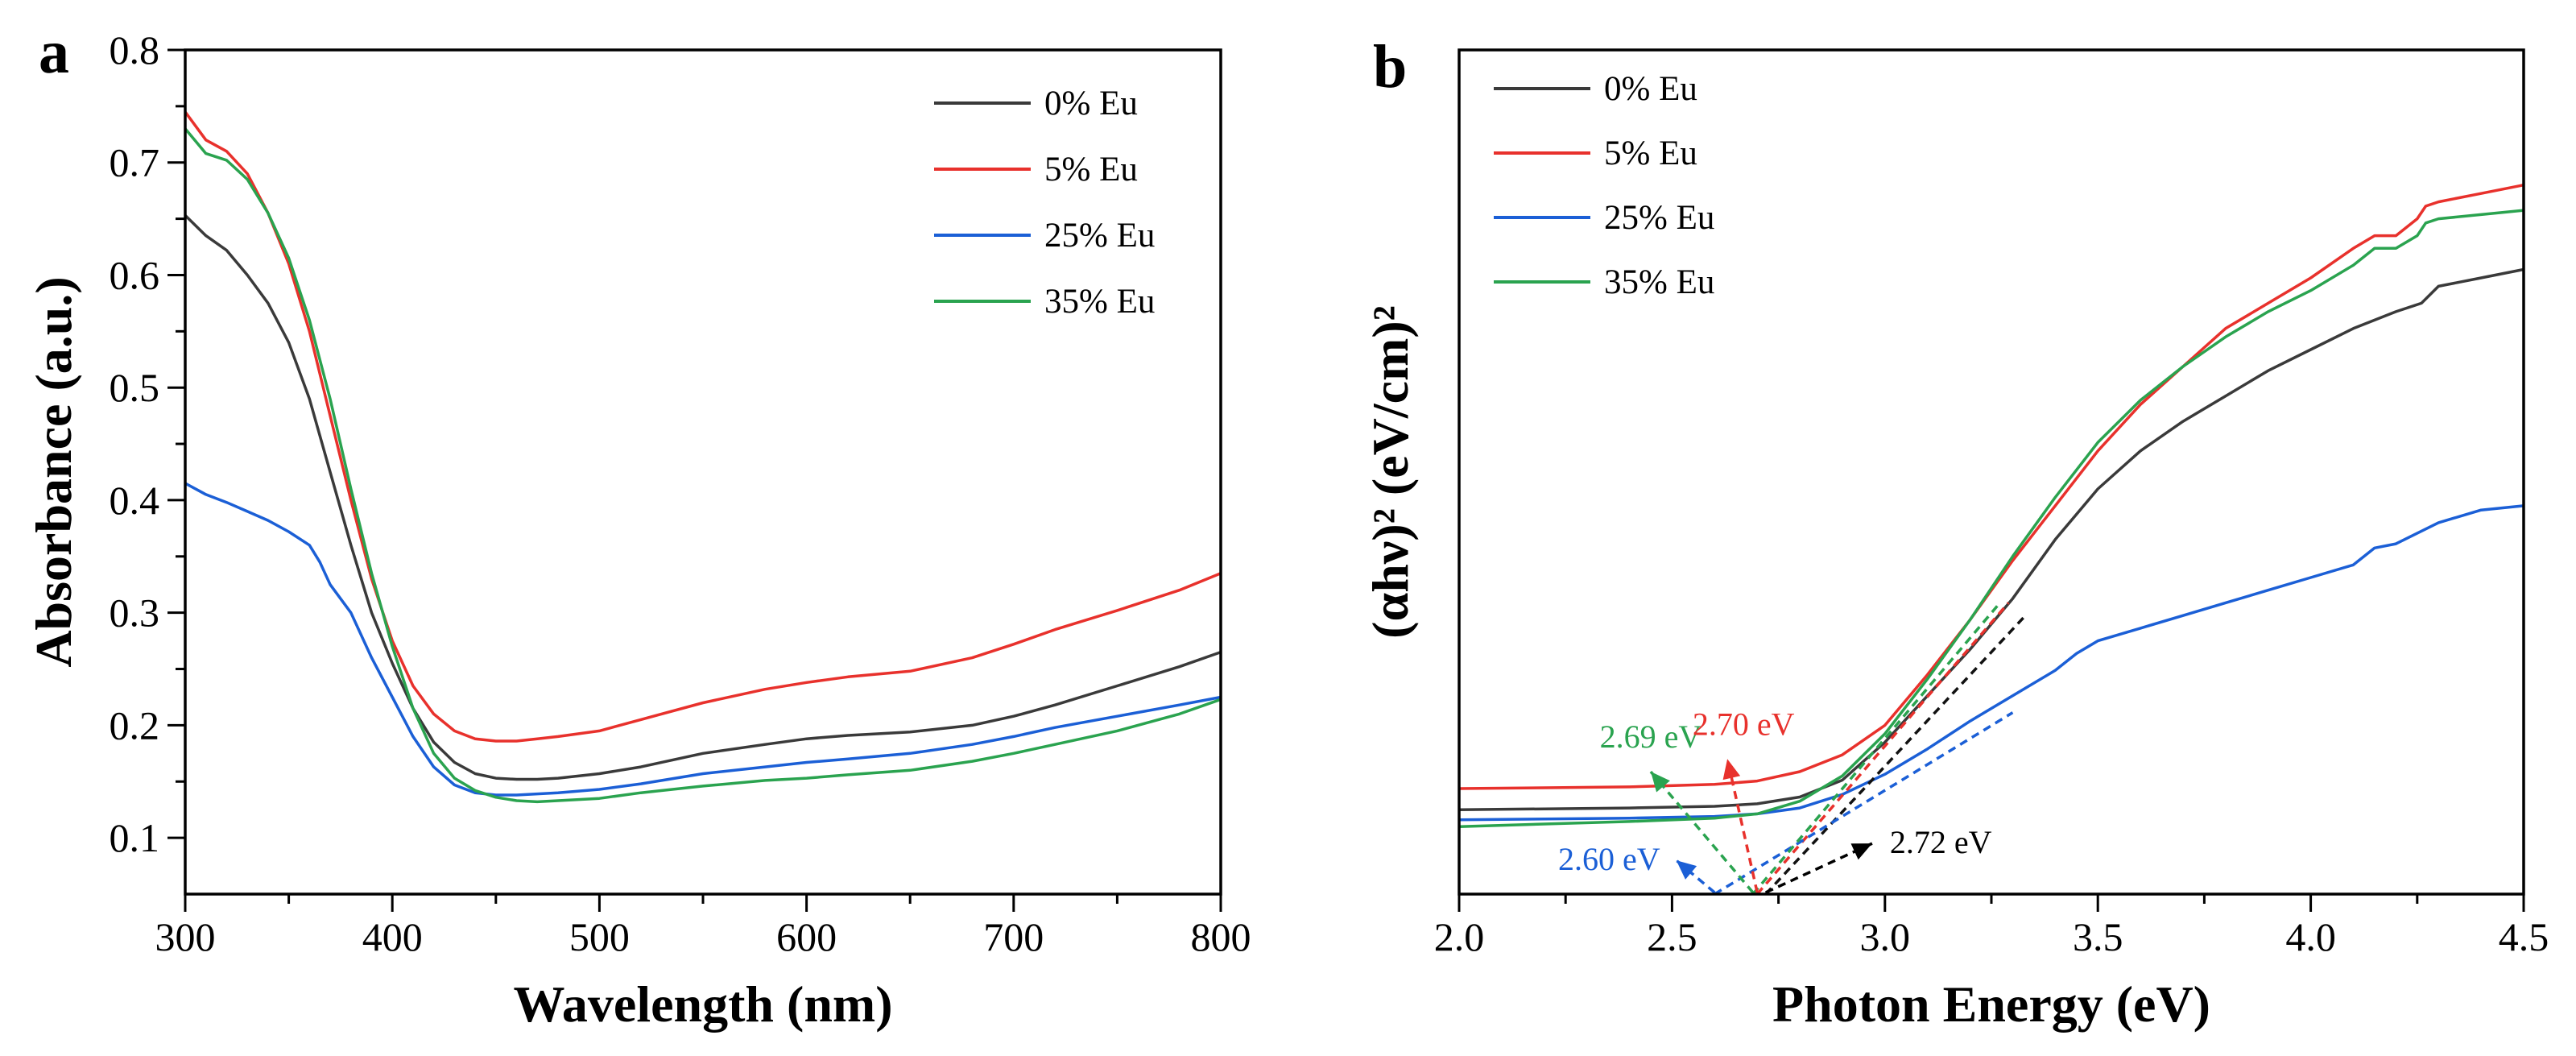 The height and width of the screenshot is (1056, 2576). Describe the element at coordinates (1991, 1004) in the screenshot. I see `panel-b-x-axis-title: Photon Energy (eV)` at that location.